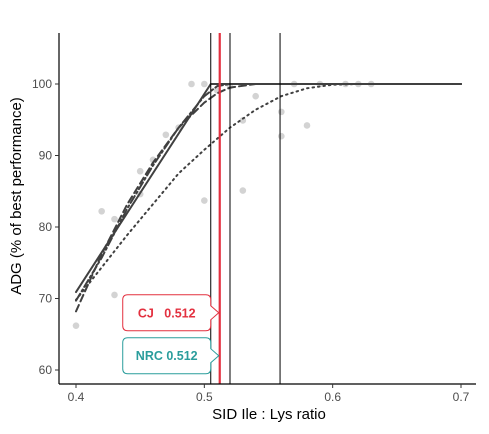  Describe the element at coordinates (332, 397) in the screenshot. I see `x-tick-label: 0.6` at that location.